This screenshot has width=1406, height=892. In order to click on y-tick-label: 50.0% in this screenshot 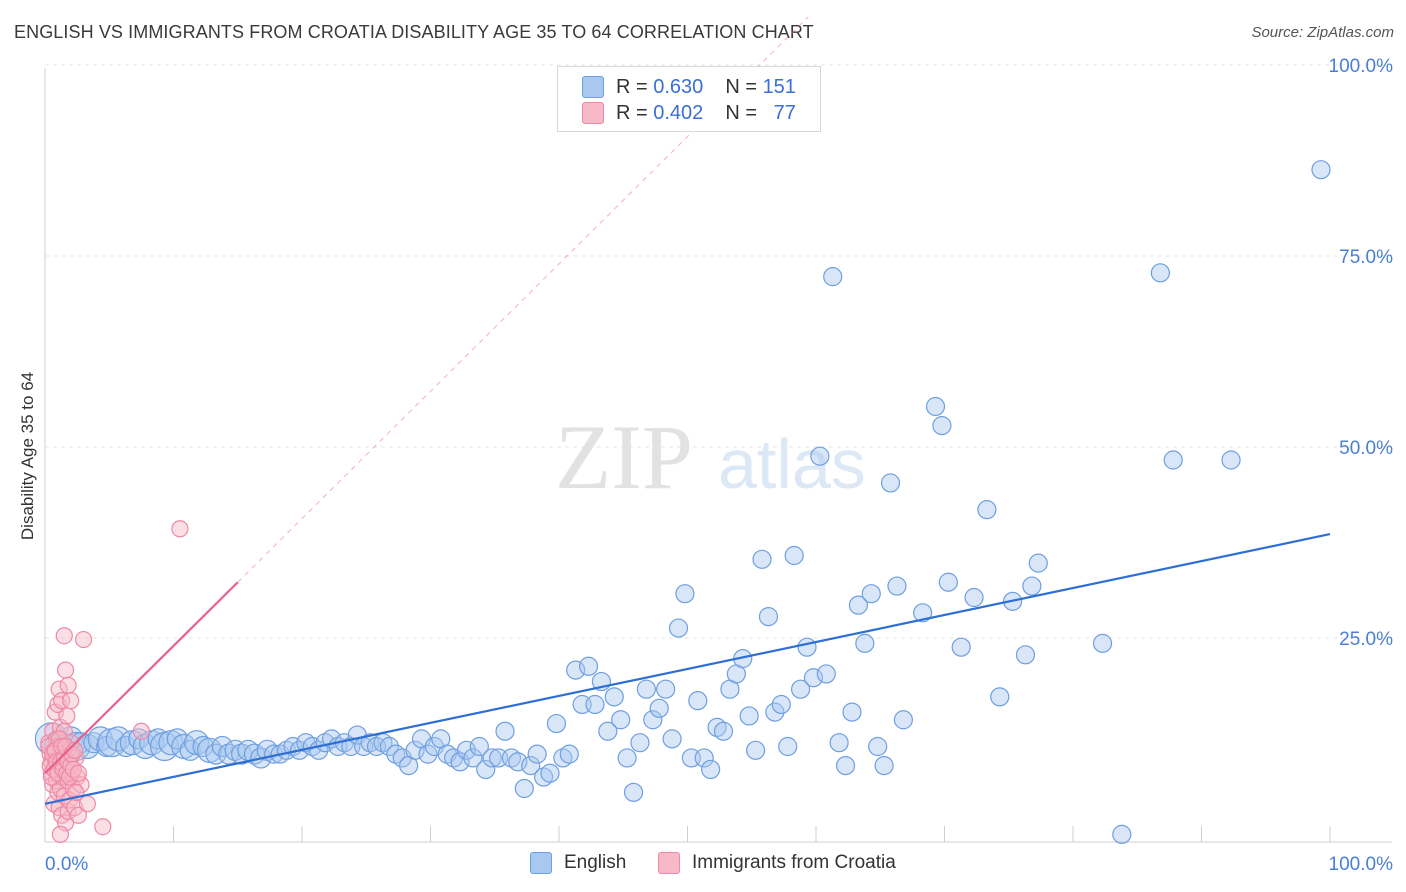, I will do `click(1366, 448)`.